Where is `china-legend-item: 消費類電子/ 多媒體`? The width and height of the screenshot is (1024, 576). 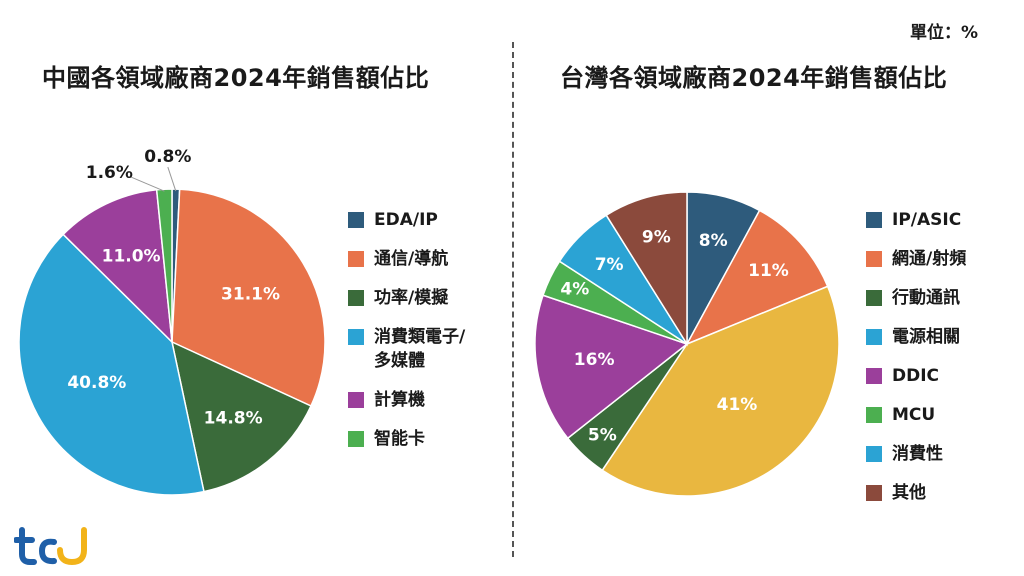
china-legend-item: 消費類電子/ 多媒體 is located at coordinates (406, 349).